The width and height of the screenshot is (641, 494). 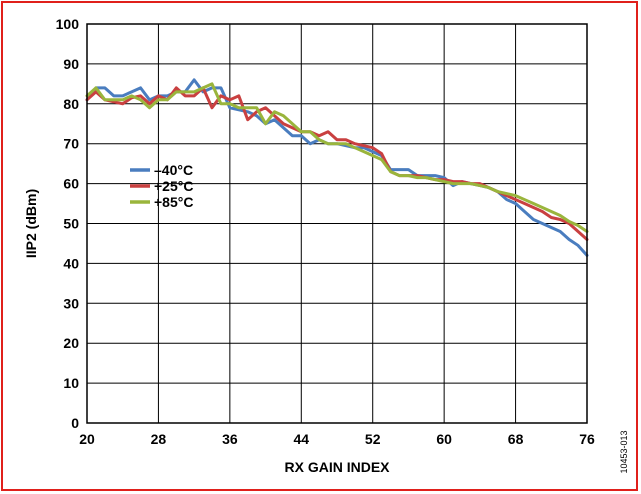 I want to click on x-axis-title: RX GAIN INDEX, so click(x=337, y=467).